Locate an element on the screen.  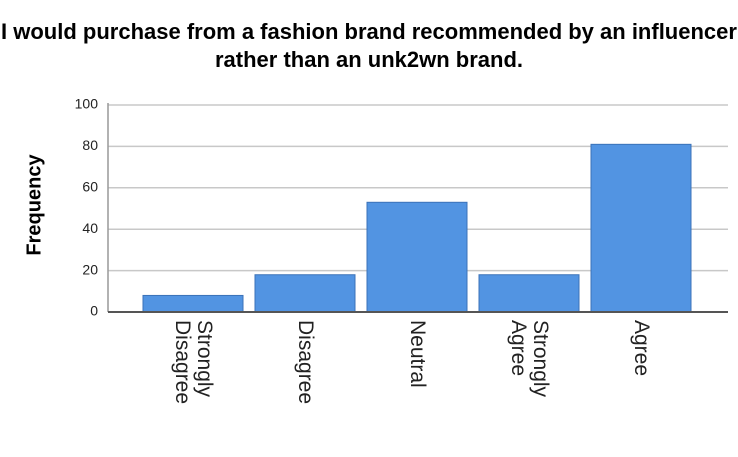
y-tick-label: 80 is located at coordinates (90, 145).